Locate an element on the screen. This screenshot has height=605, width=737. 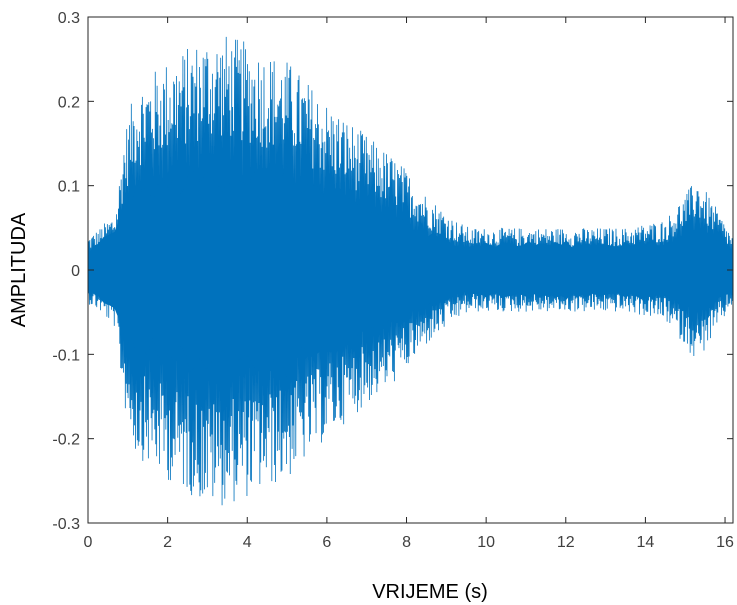
x-axis-label: VRIJEME (s) is located at coordinates (430, 592).